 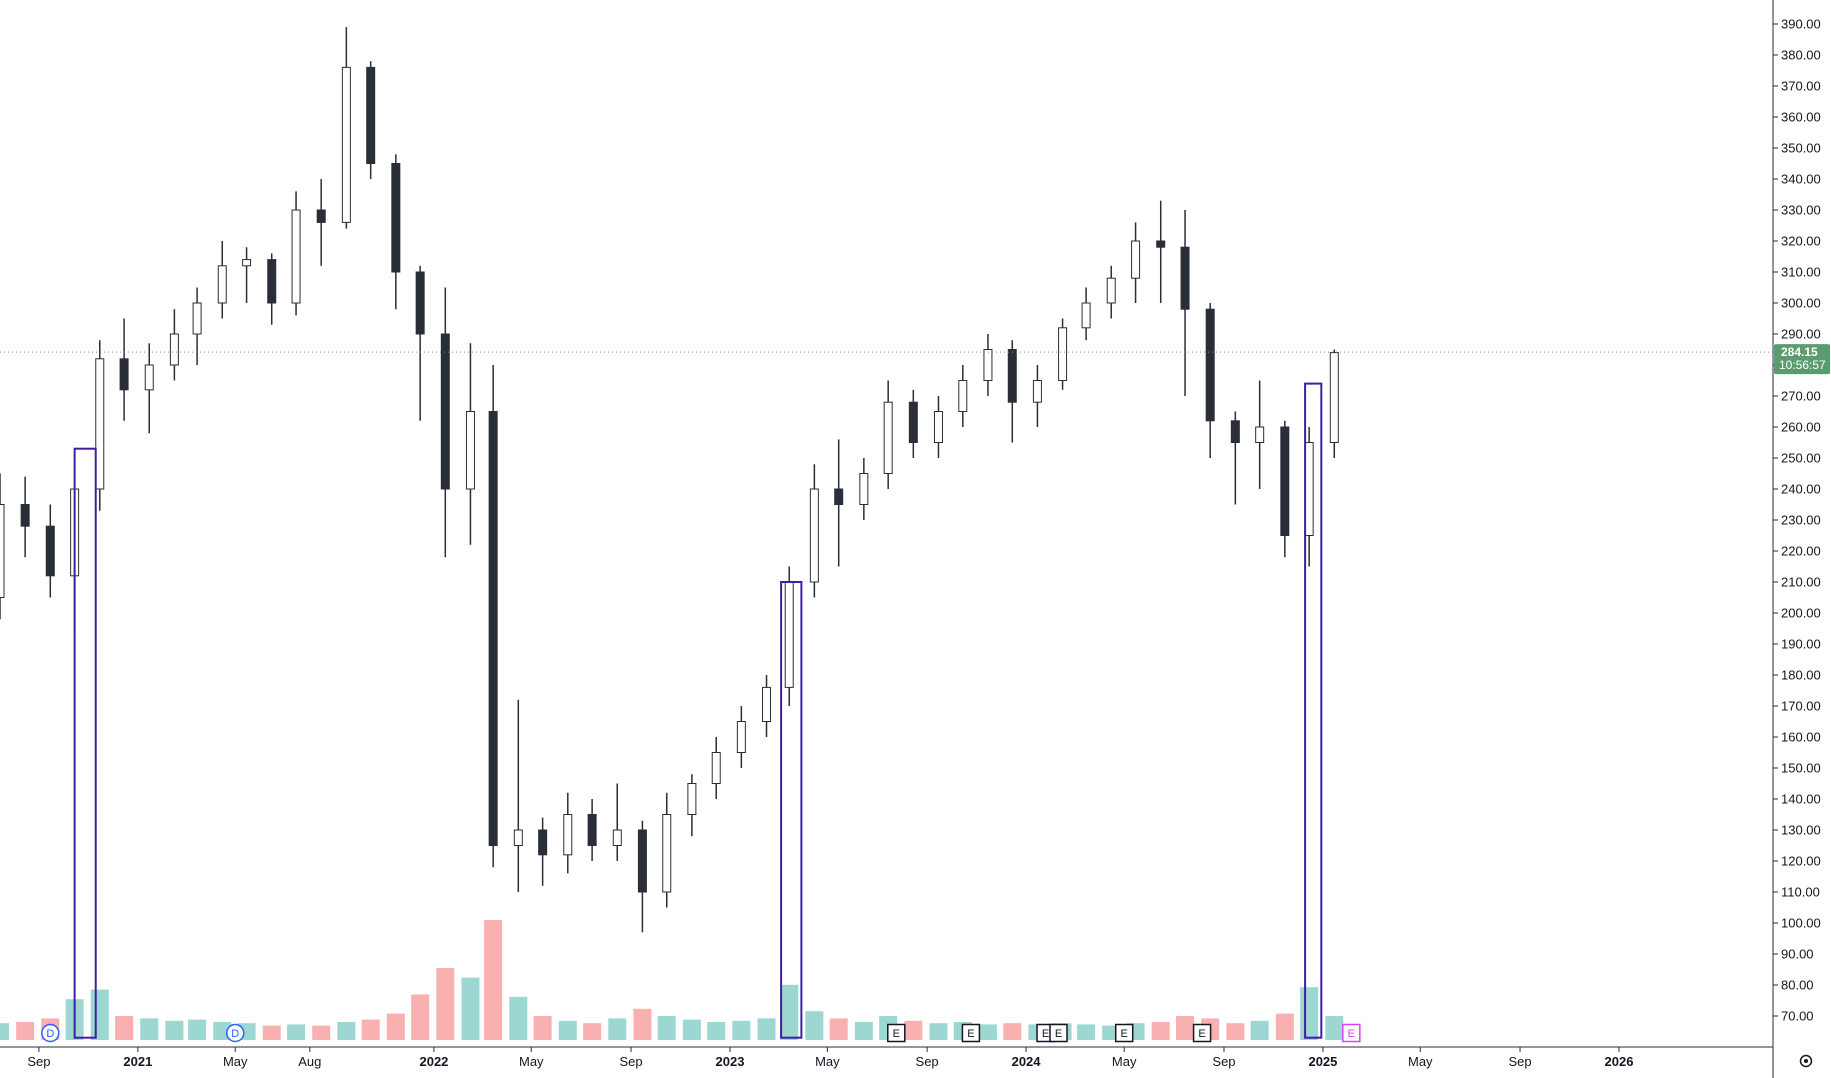 What do you see at coordinates (1801, 551) in the screenshot?
I see `y-tick-label: 220.00` at bounding box center [1801, 551].